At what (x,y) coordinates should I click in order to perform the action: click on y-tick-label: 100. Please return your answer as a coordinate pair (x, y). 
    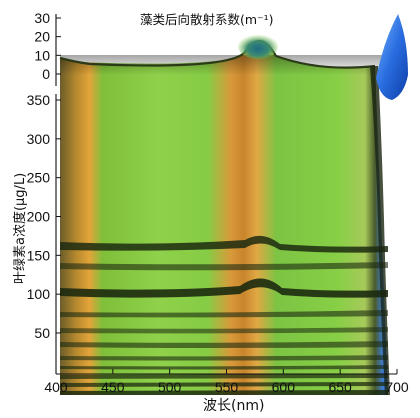
    Looking at the image, I should click on (39, 294).